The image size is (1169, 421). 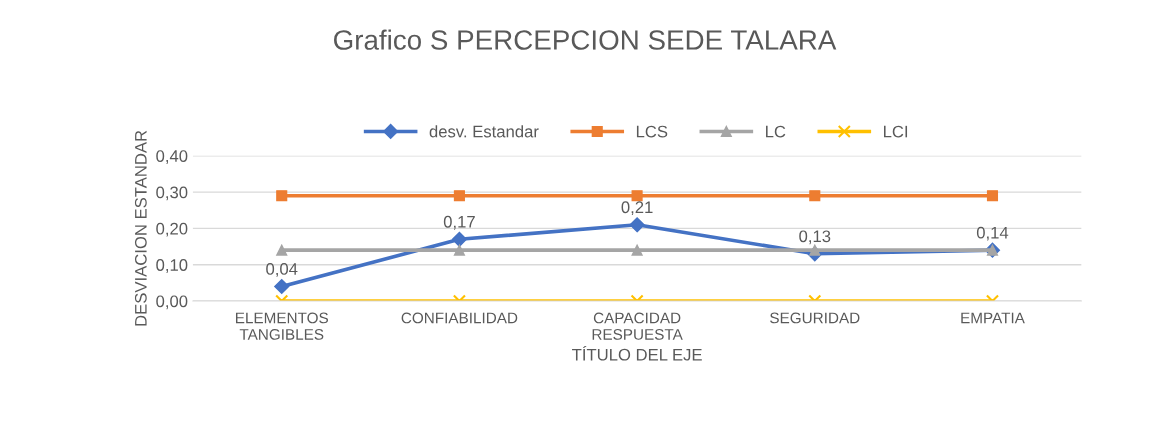 I want to click on data-label: 0,14, so click(x=992, y=233).